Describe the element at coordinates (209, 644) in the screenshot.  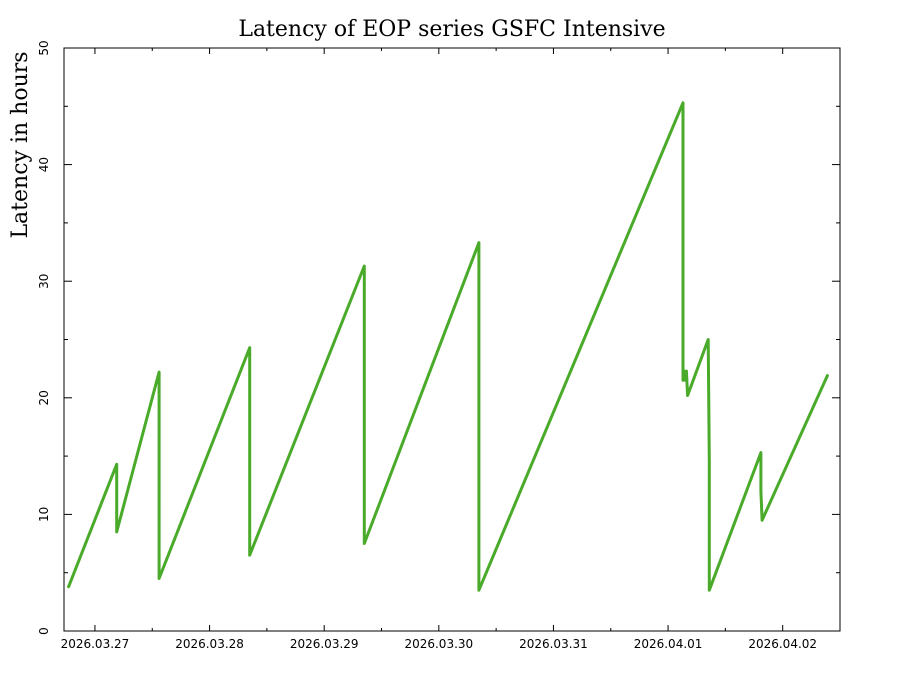
I see `x-tick-label: 2026.03.28` at that location.